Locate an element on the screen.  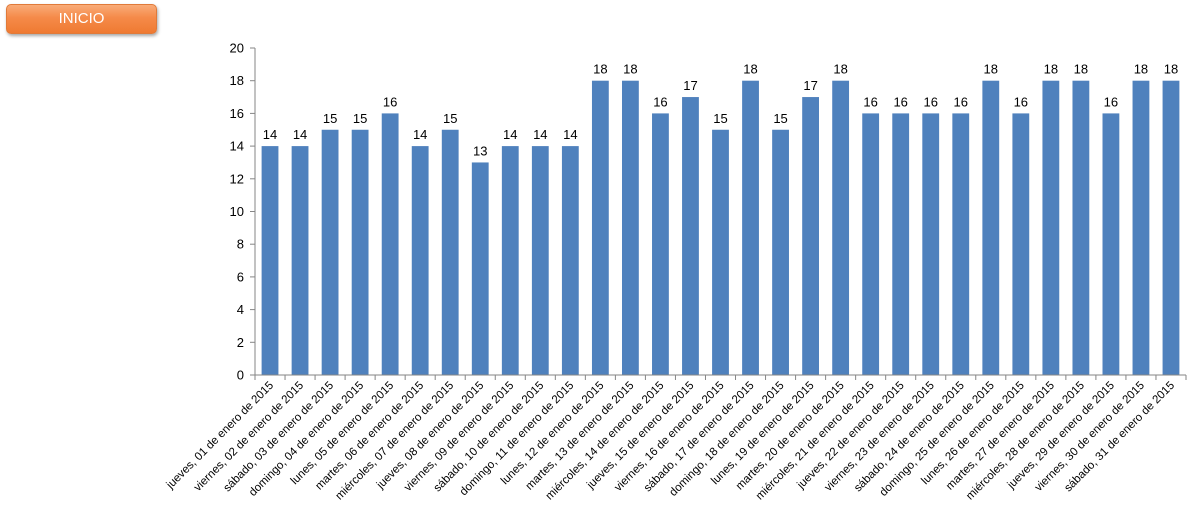
x-tick-label: viernes, 23 de enero de 2015 is located at coordinates (880, 437).